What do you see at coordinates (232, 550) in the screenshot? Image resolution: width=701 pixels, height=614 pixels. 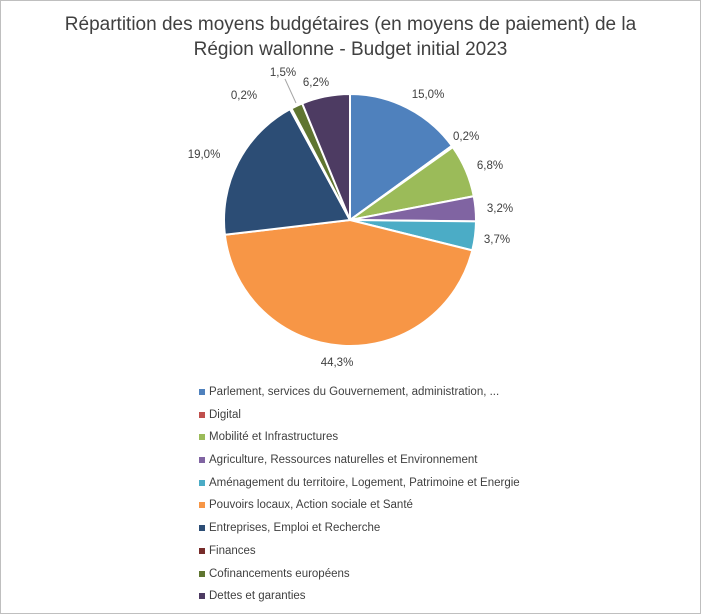 I see `legend-label: Finances` at bounding box center [232, 550].